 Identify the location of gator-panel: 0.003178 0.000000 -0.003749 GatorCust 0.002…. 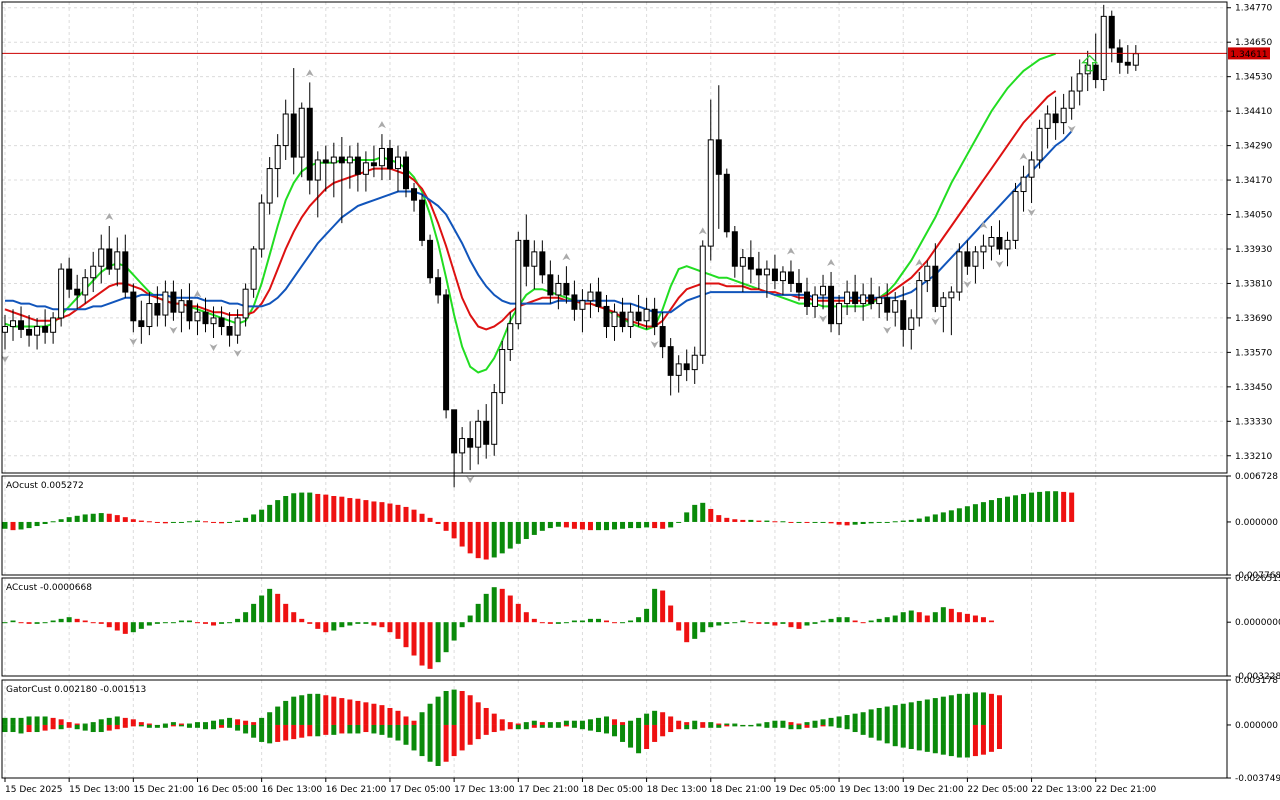
(640, 730).